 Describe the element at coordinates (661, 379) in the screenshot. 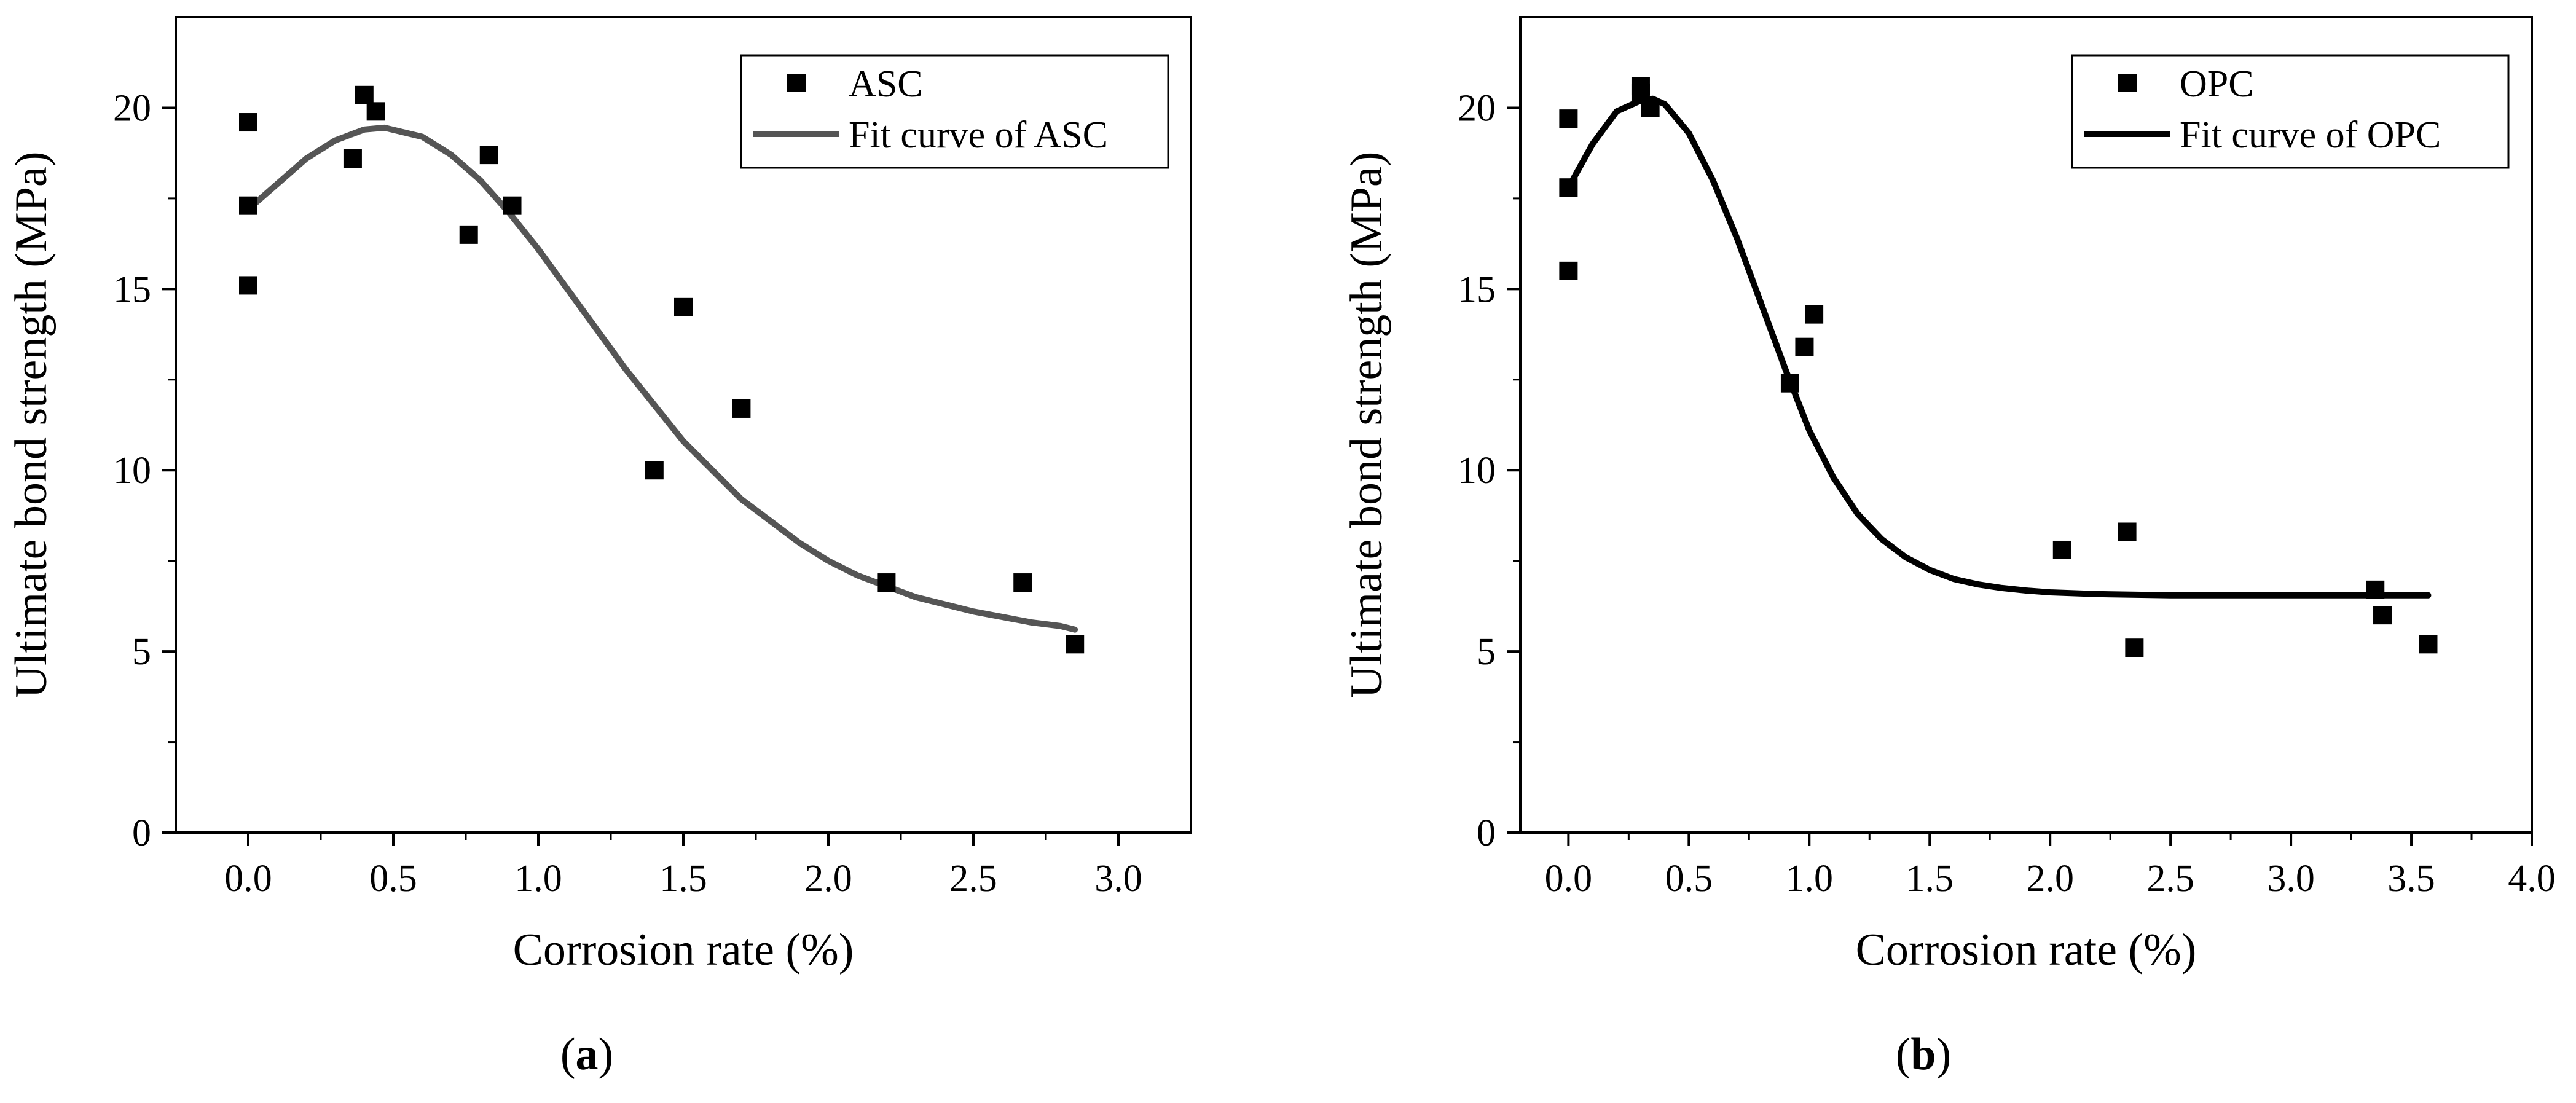

I see `fit-curve-line` at that location.